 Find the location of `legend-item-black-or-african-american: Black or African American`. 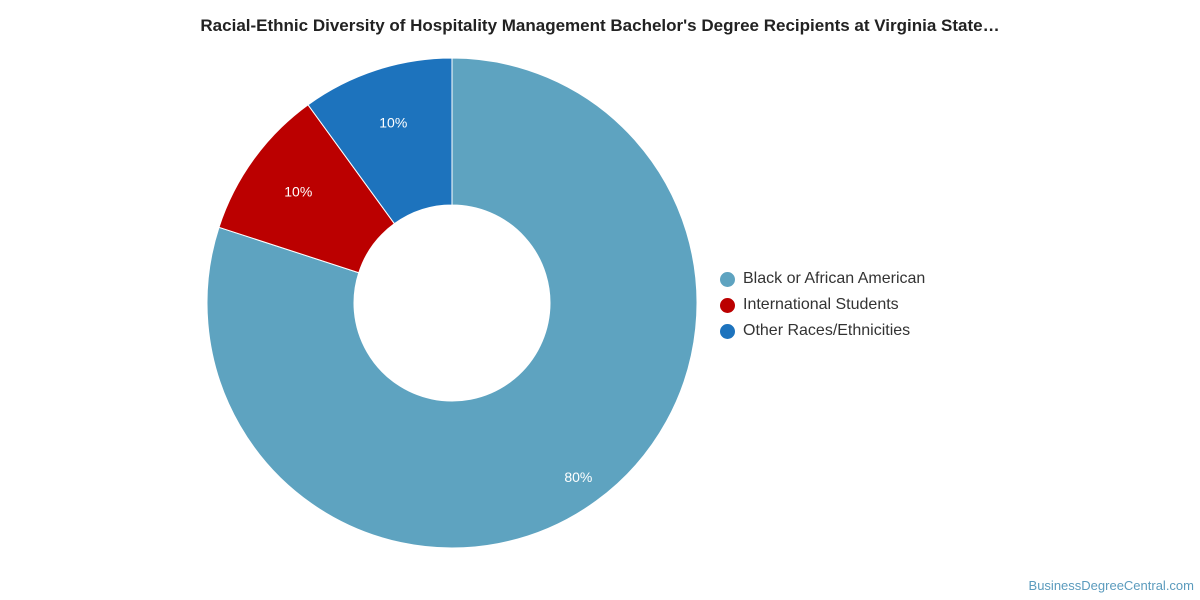

legend-item-black-or-african-american: Black or African American is located at coordinates (822, 279).